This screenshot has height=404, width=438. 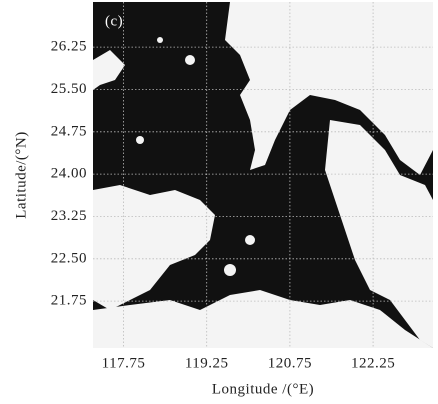 What do you see at coordinates (69, 47) in the screenshot?
I see `y-tick-label: 26.25` at bounding box center [69, 47].